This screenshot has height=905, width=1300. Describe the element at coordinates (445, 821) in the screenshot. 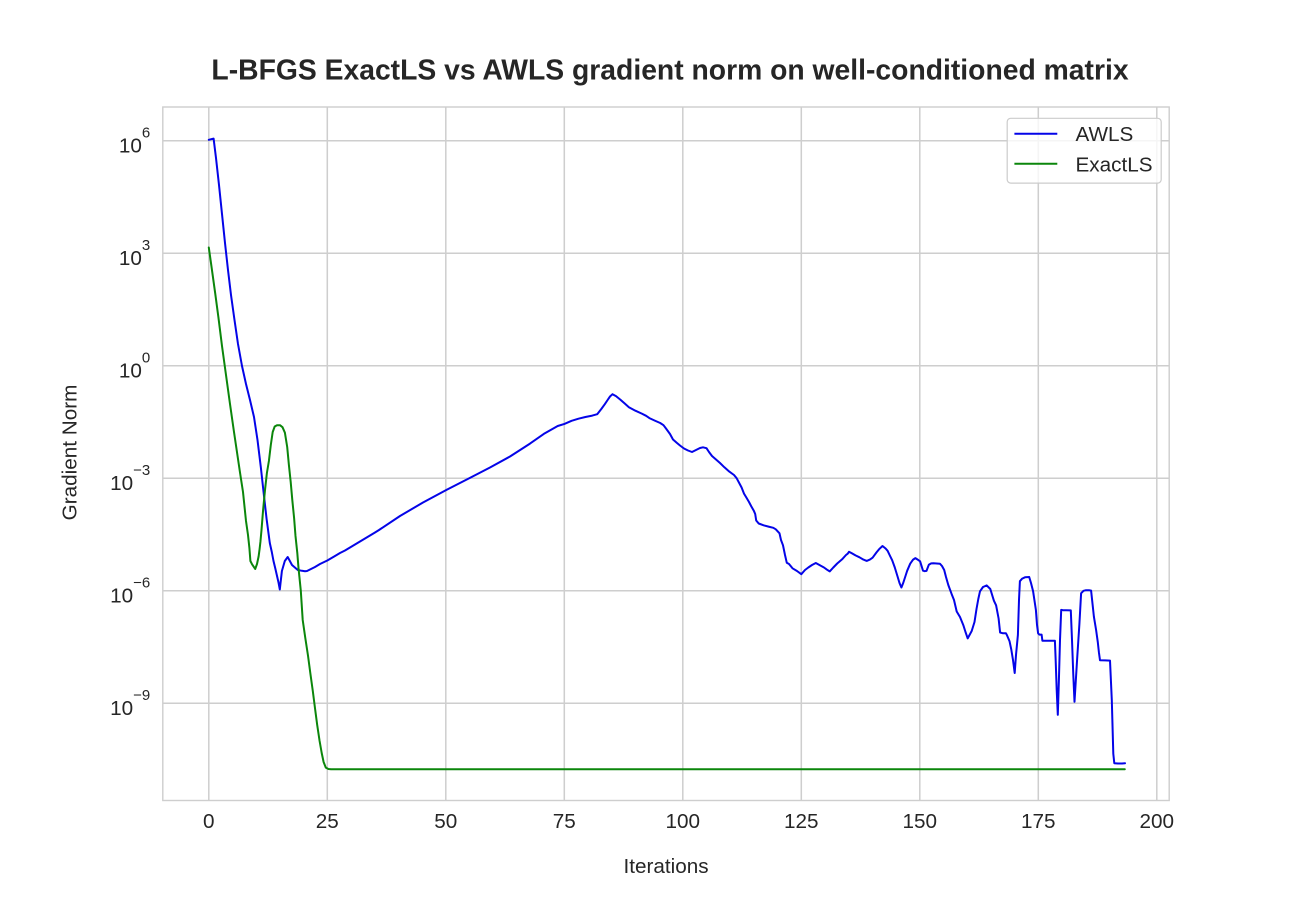

I see `svg-text: 50` at that location.